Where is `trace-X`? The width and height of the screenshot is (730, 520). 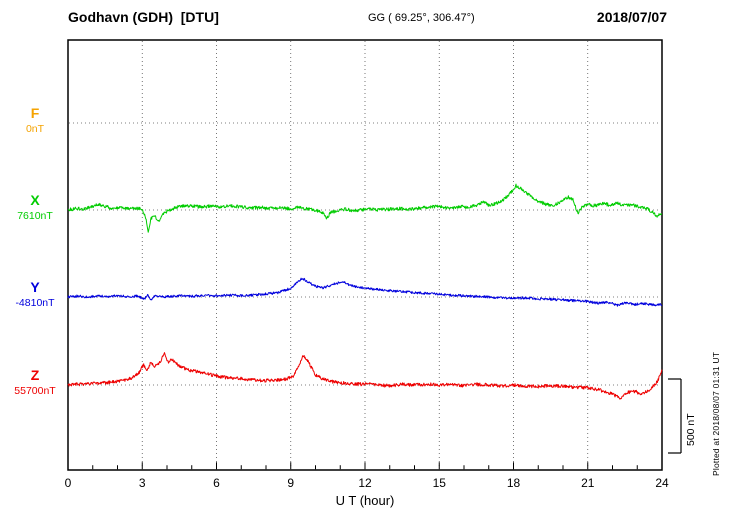
trace-X is located at coordinates (365, 208).